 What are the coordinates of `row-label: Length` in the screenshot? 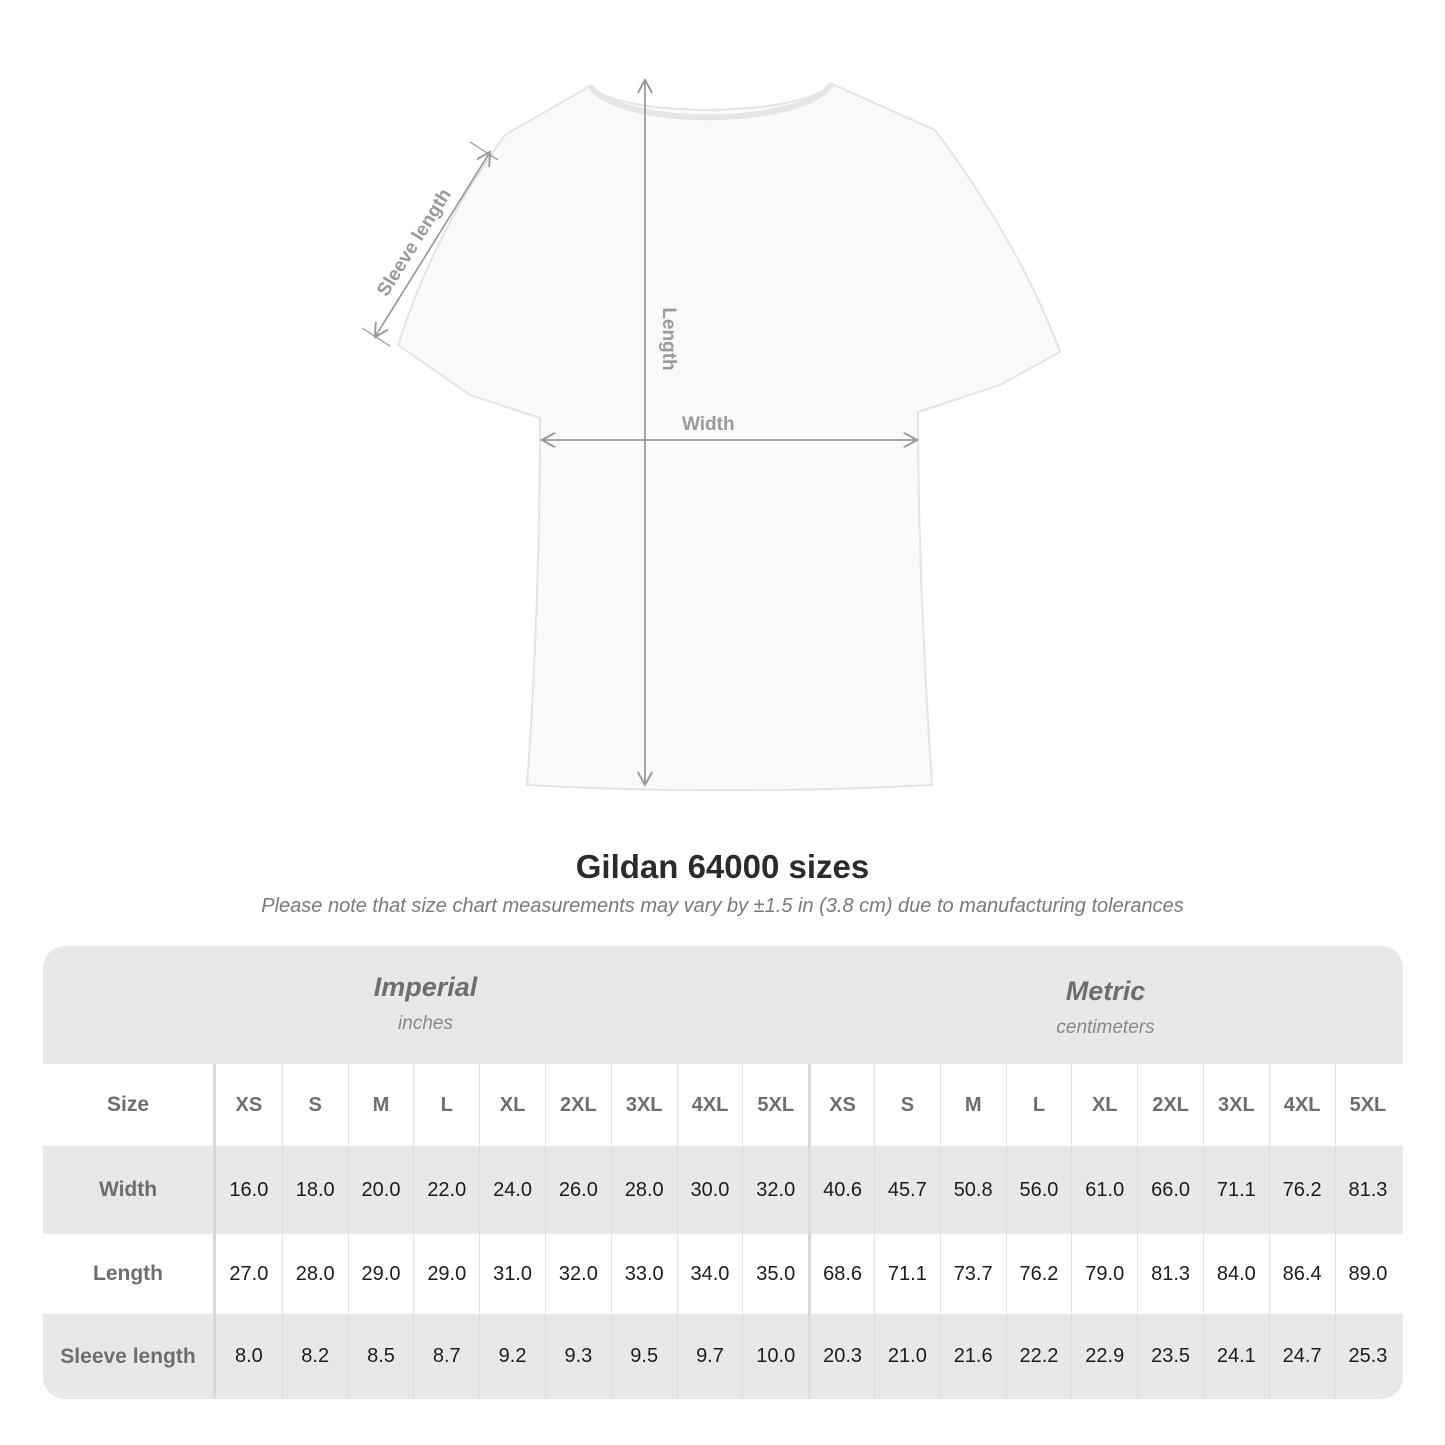 It's located at (129, 1274).